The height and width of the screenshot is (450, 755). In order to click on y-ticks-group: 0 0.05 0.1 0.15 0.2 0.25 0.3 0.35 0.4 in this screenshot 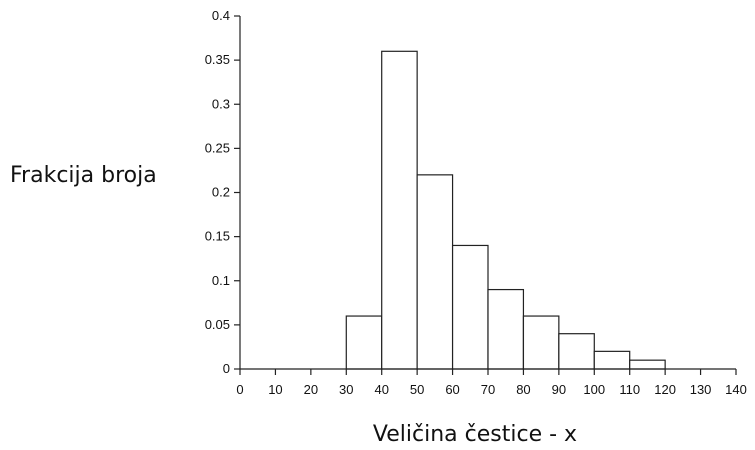, I will do `click(222, 192)`.